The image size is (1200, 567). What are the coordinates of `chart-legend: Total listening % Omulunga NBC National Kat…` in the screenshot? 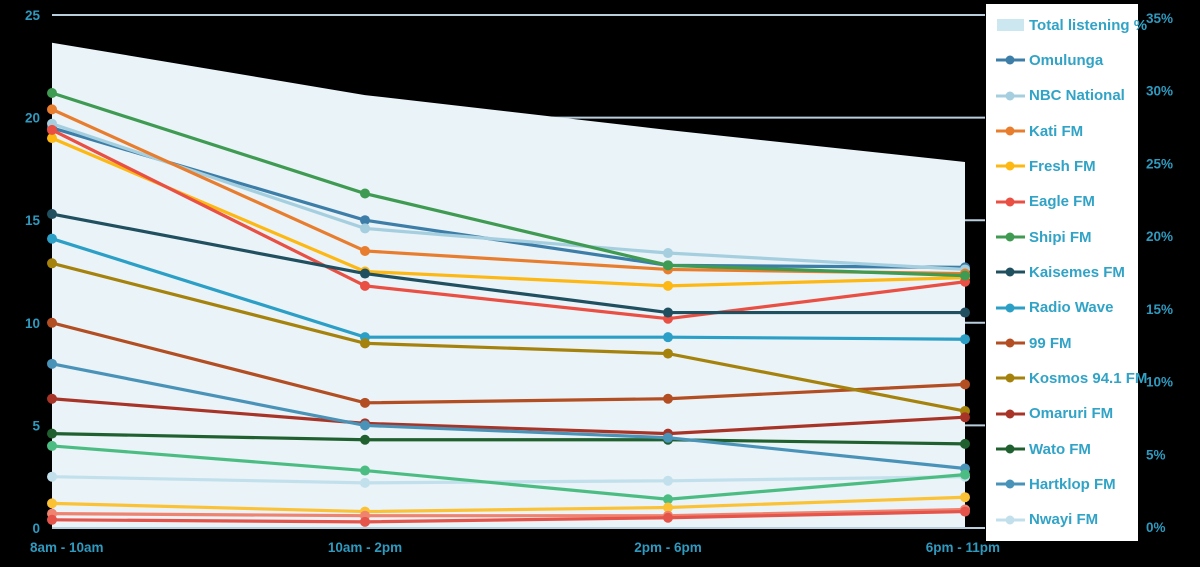 It's located at (1066, 272).